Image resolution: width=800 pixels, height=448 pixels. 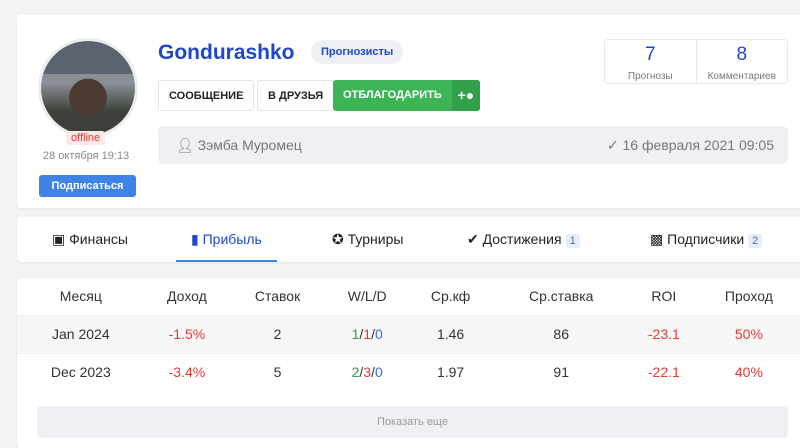 I want to click on badge-check-icon: ✔, so click(x=475, y=239).